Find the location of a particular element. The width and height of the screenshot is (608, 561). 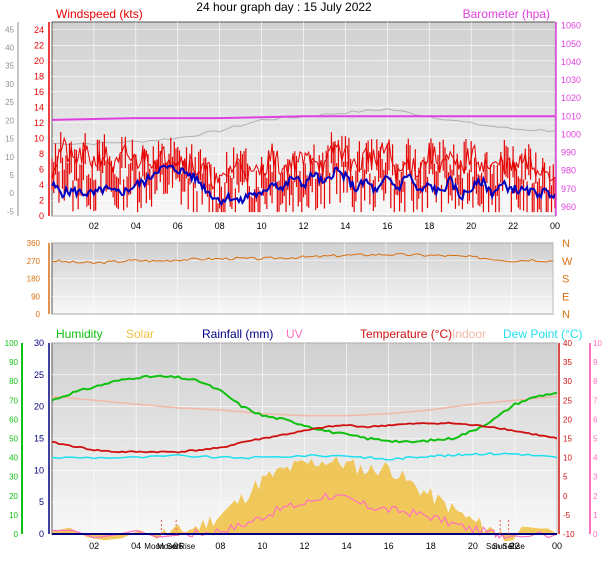

compass-label: W is located at coordinates (567, 262).